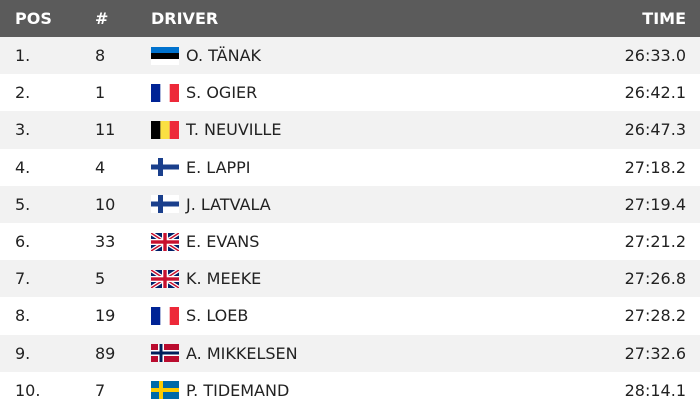 This screenshot has width=700, height=409. I want to click on time-cell: 28:14.1, so click(655, 390).